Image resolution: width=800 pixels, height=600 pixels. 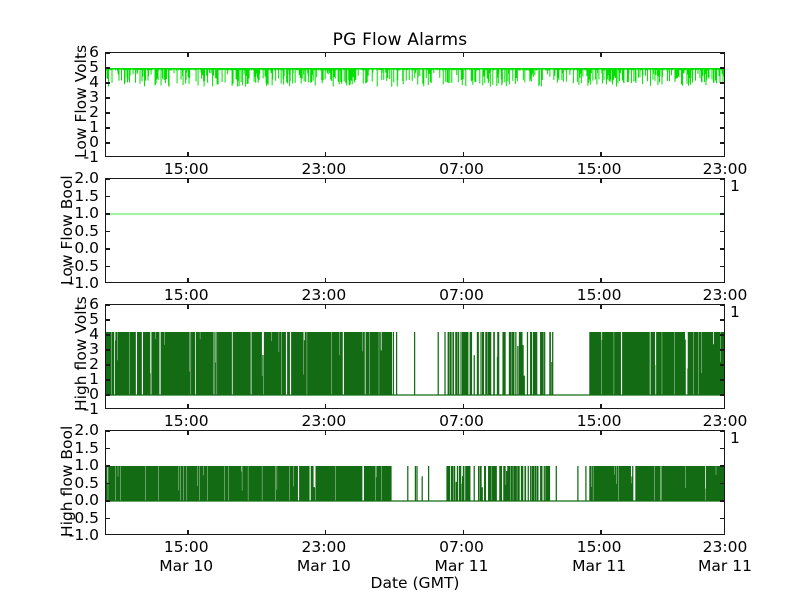 What do you see at coordinates (415, 583) in the screenshot?
I see `xlabel-date-gmt: Date (GMT)` at bounding box center [415, 583].